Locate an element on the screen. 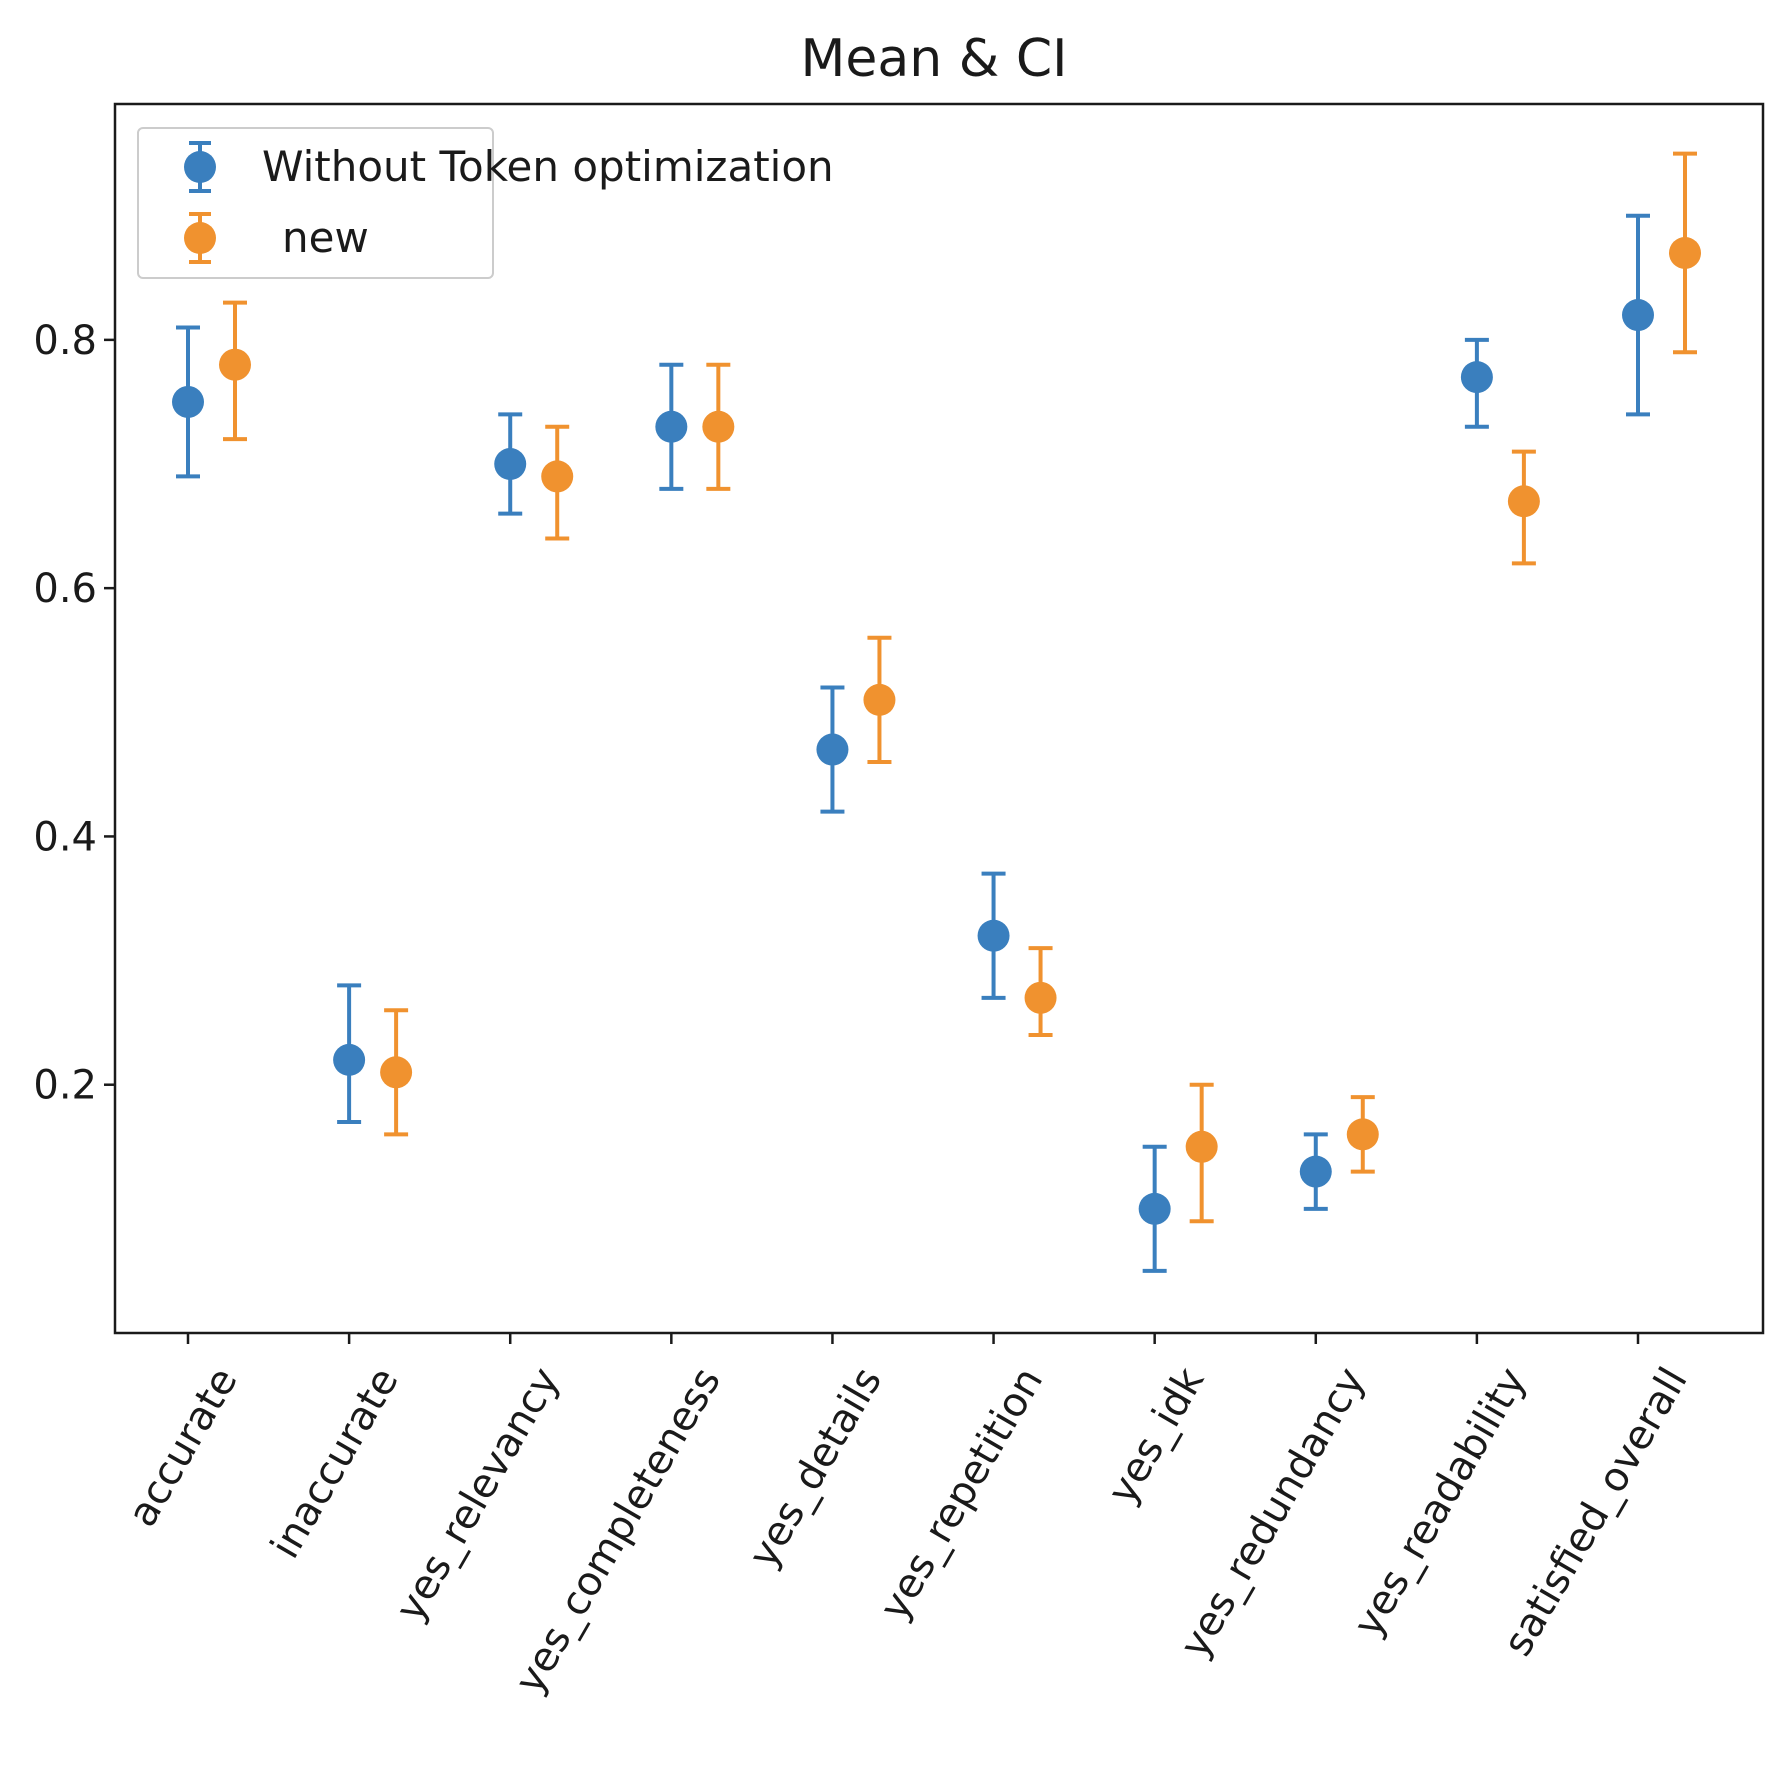  x-tick-label: inaccurate is located at coordinates (335, 1463).